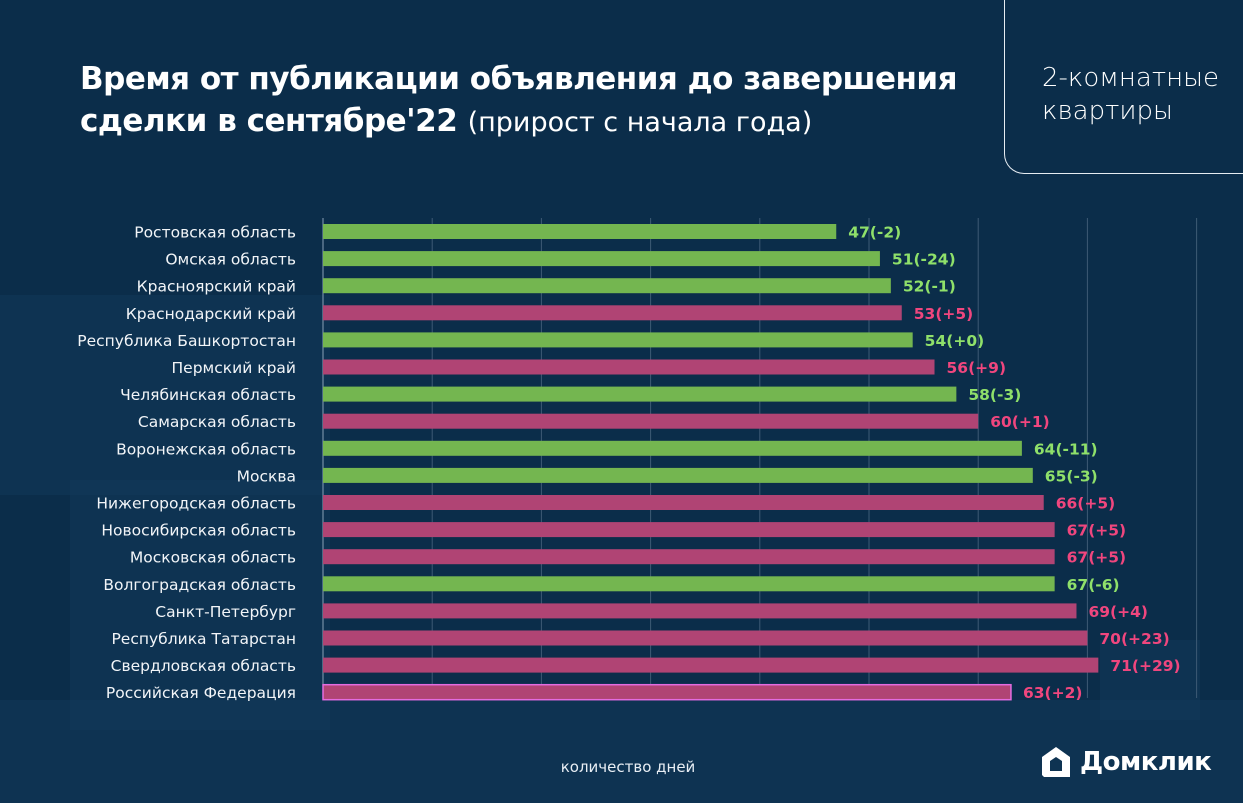  I want to click on category-label: Краснодарский край, so click(211, 314).